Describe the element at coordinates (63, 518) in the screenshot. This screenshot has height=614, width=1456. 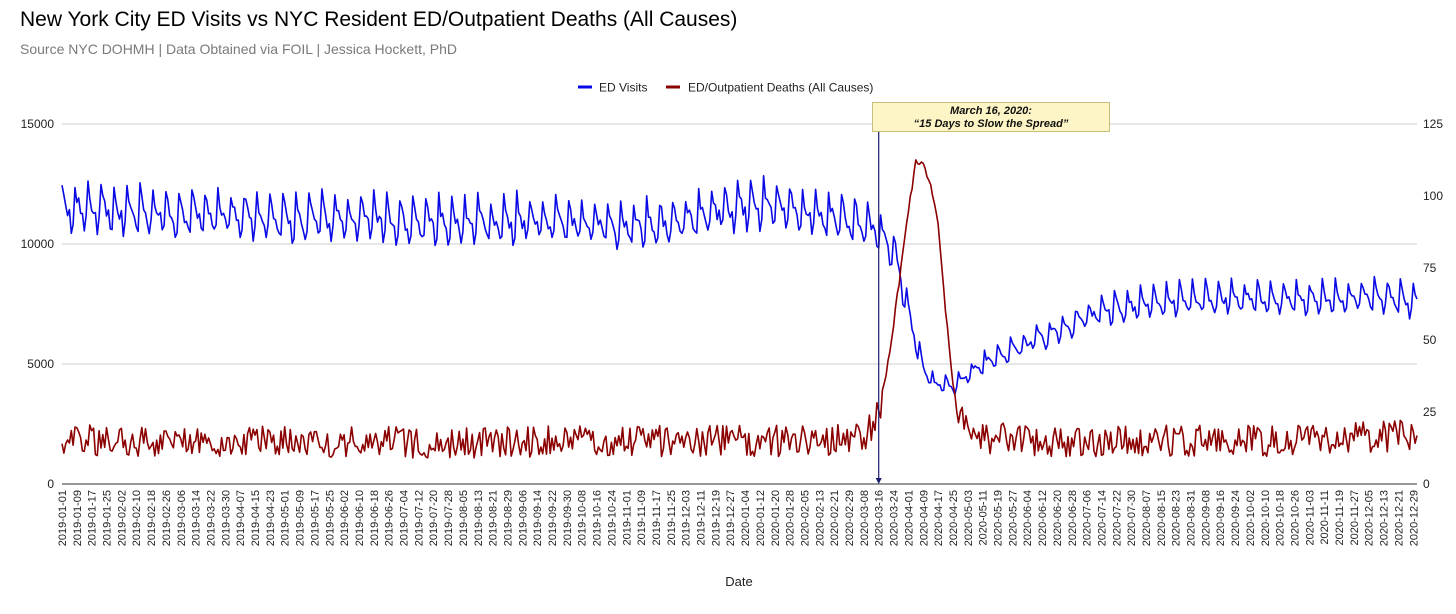
I see `x-tick-label: 2019-01-01` at that location.